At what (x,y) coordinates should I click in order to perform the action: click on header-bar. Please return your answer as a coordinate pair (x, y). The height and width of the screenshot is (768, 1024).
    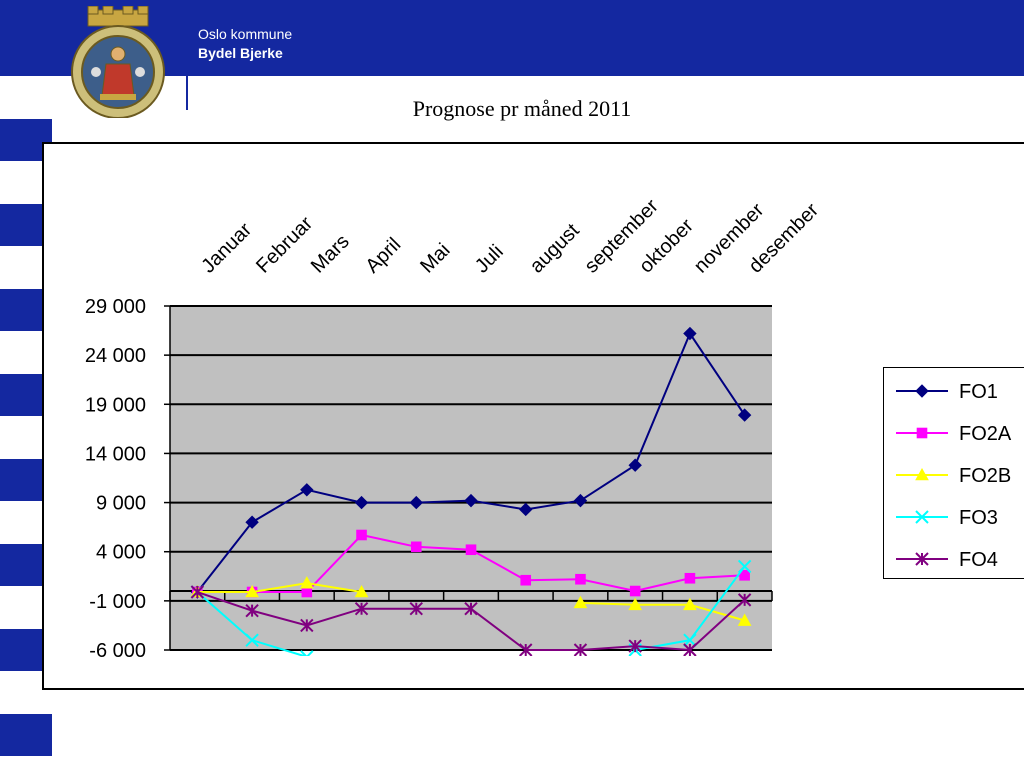
    Looking at the image, I should click on (512, 38).